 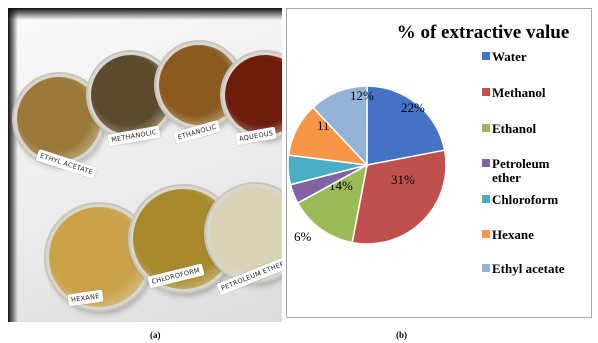 I want to click on data-label: 31%, so click(x=403, y=179).